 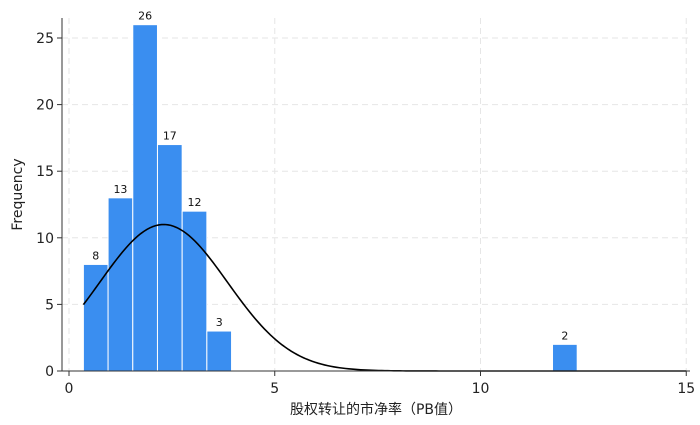 What do you see at coordinates (686, 389) in the screenshot?
I see `x-tick-label: 15` at bounding box center [686, 389].